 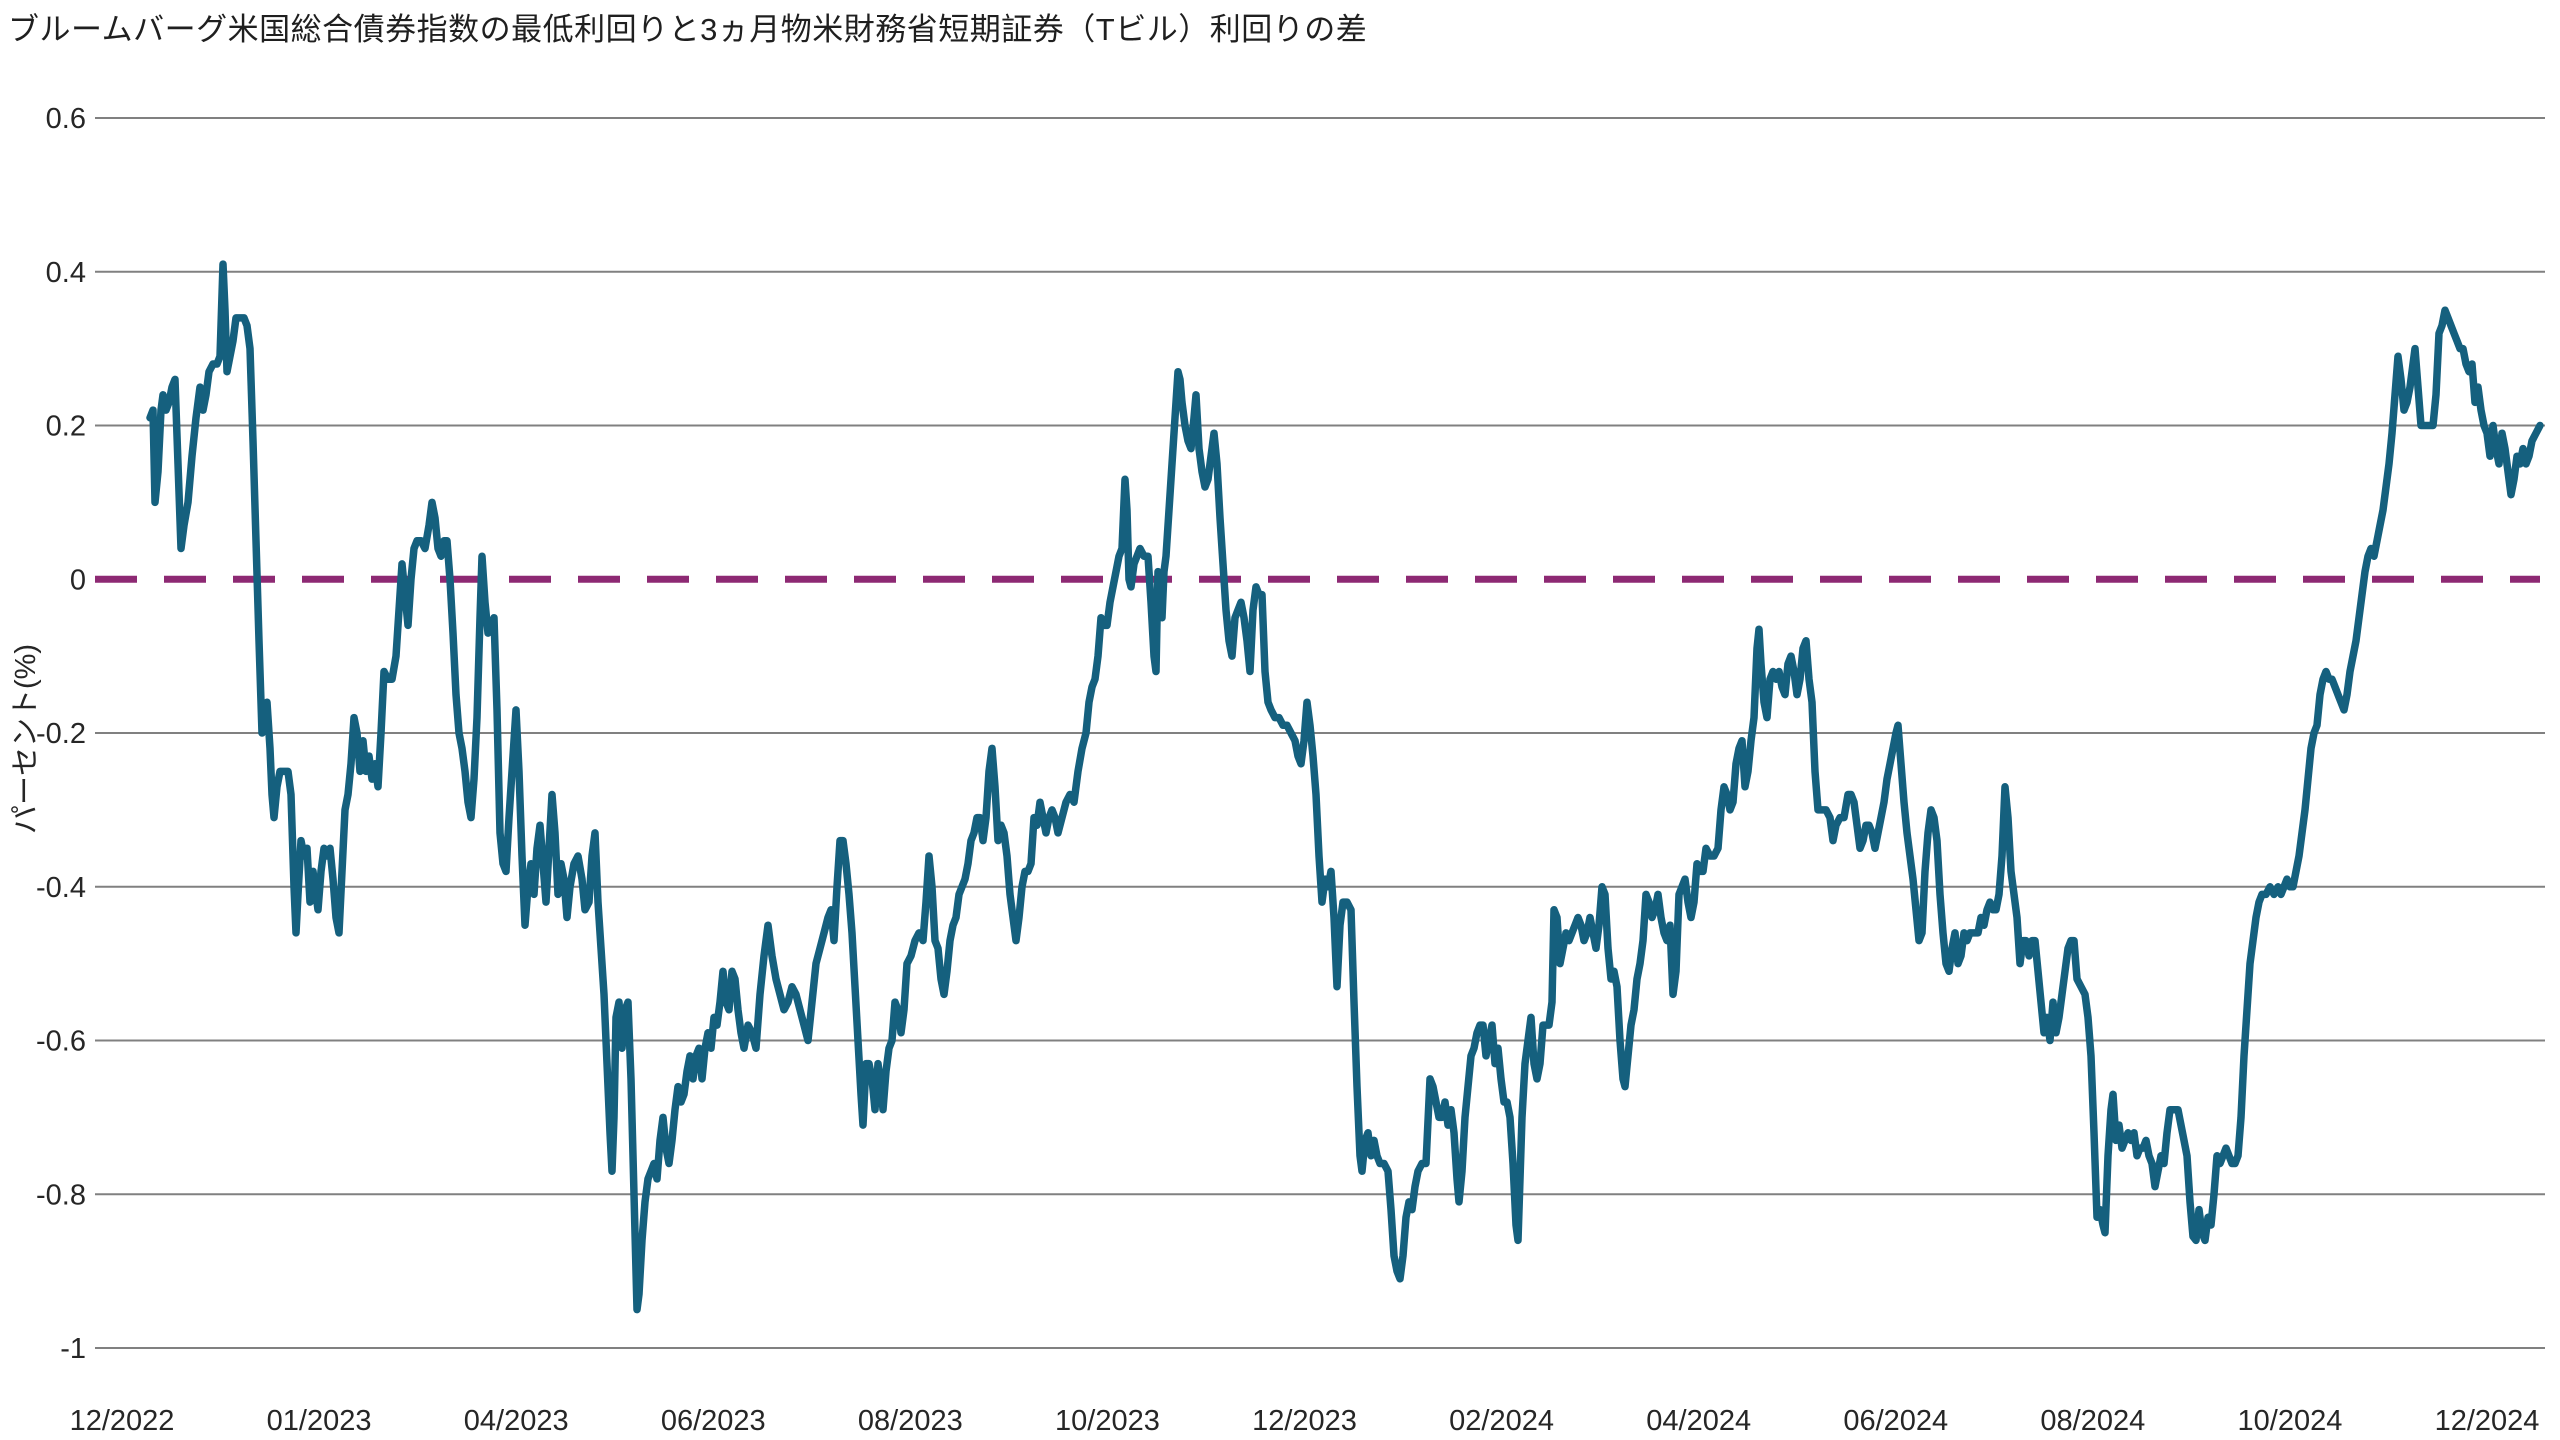 I want to click on x-tick-label: 10/2024, so click(x=2290, y=1421).